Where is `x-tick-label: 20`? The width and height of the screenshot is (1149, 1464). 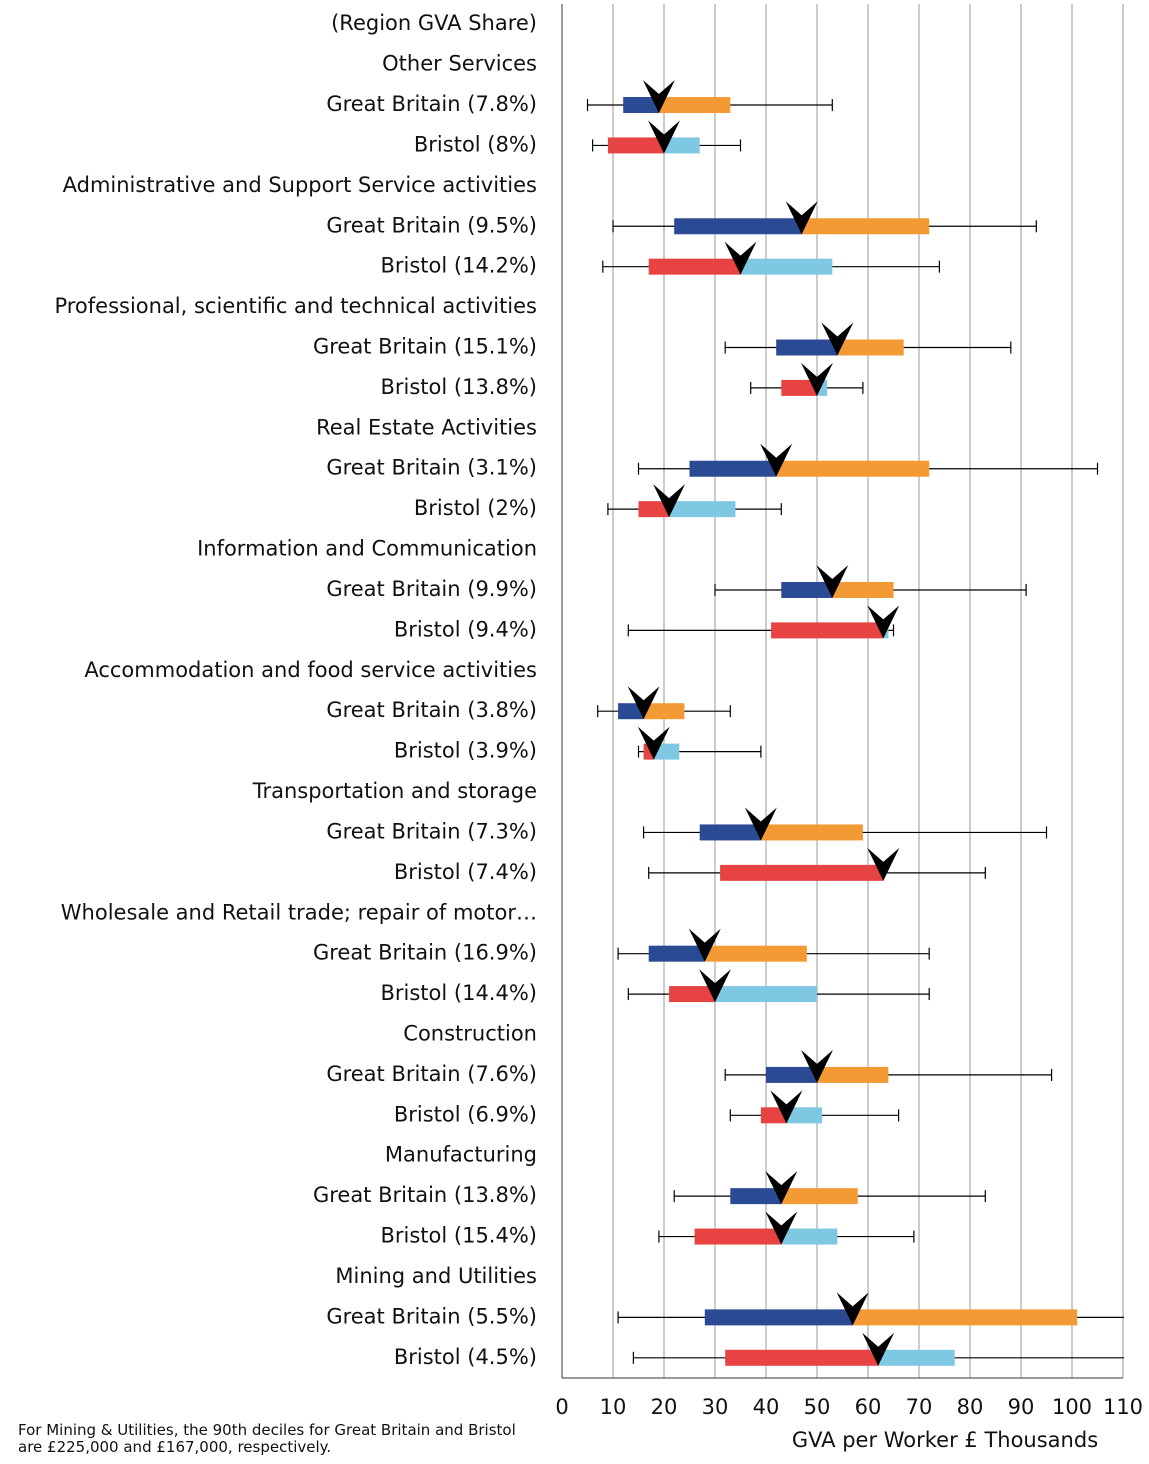
x-tick-label: 20 is located at coordinates (664, 1407).